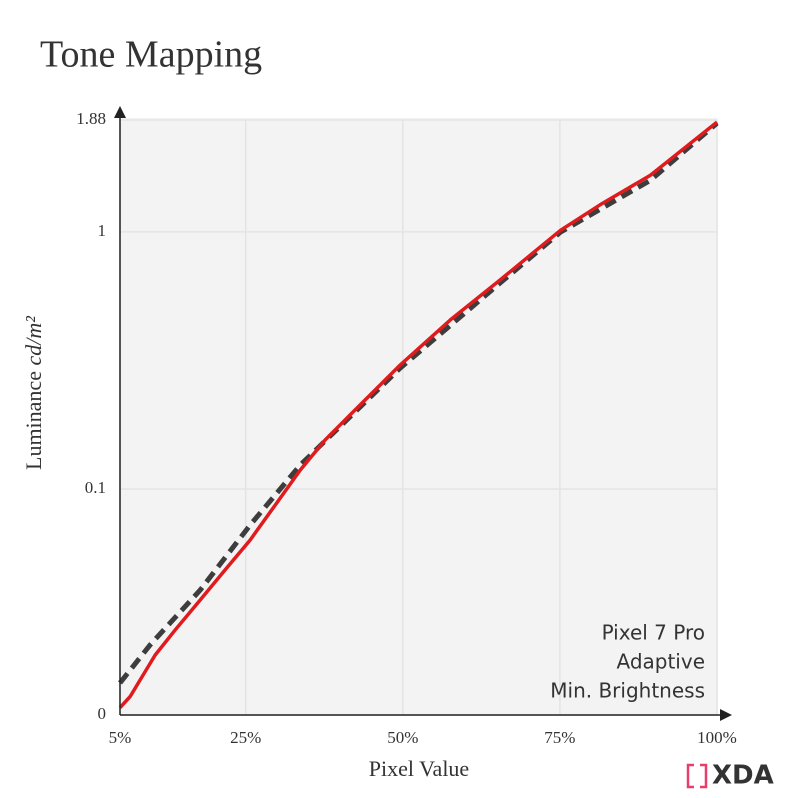 The width and height of the screenshot is (798, 798). What do you see at coordinates (102, 713) in the screenshot?
I see `y-tick-label: 0` at bounding box center [102, 713].